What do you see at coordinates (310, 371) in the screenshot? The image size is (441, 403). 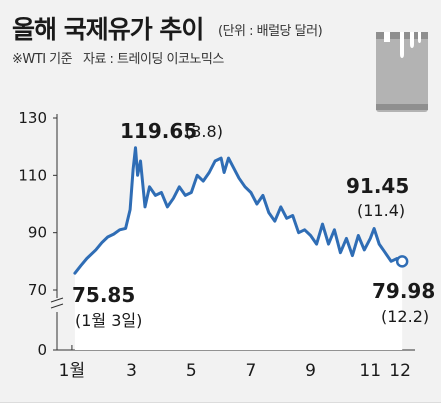 I see `x-tick-label: 9` at bounding box center [310, 371].